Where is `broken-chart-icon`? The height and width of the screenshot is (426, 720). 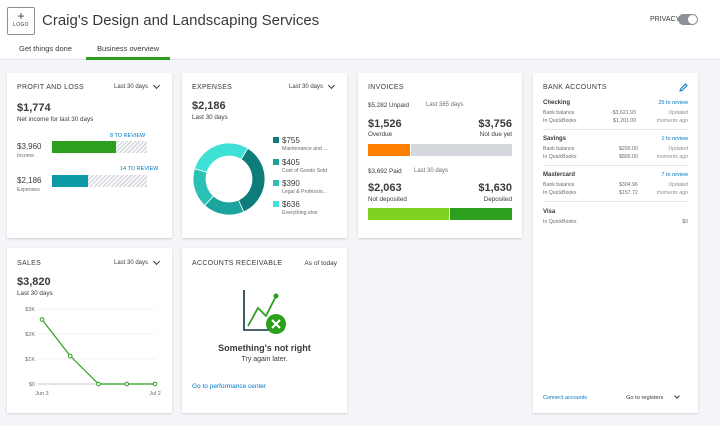 broken-chart-icon is located at coordinates (264, 312).